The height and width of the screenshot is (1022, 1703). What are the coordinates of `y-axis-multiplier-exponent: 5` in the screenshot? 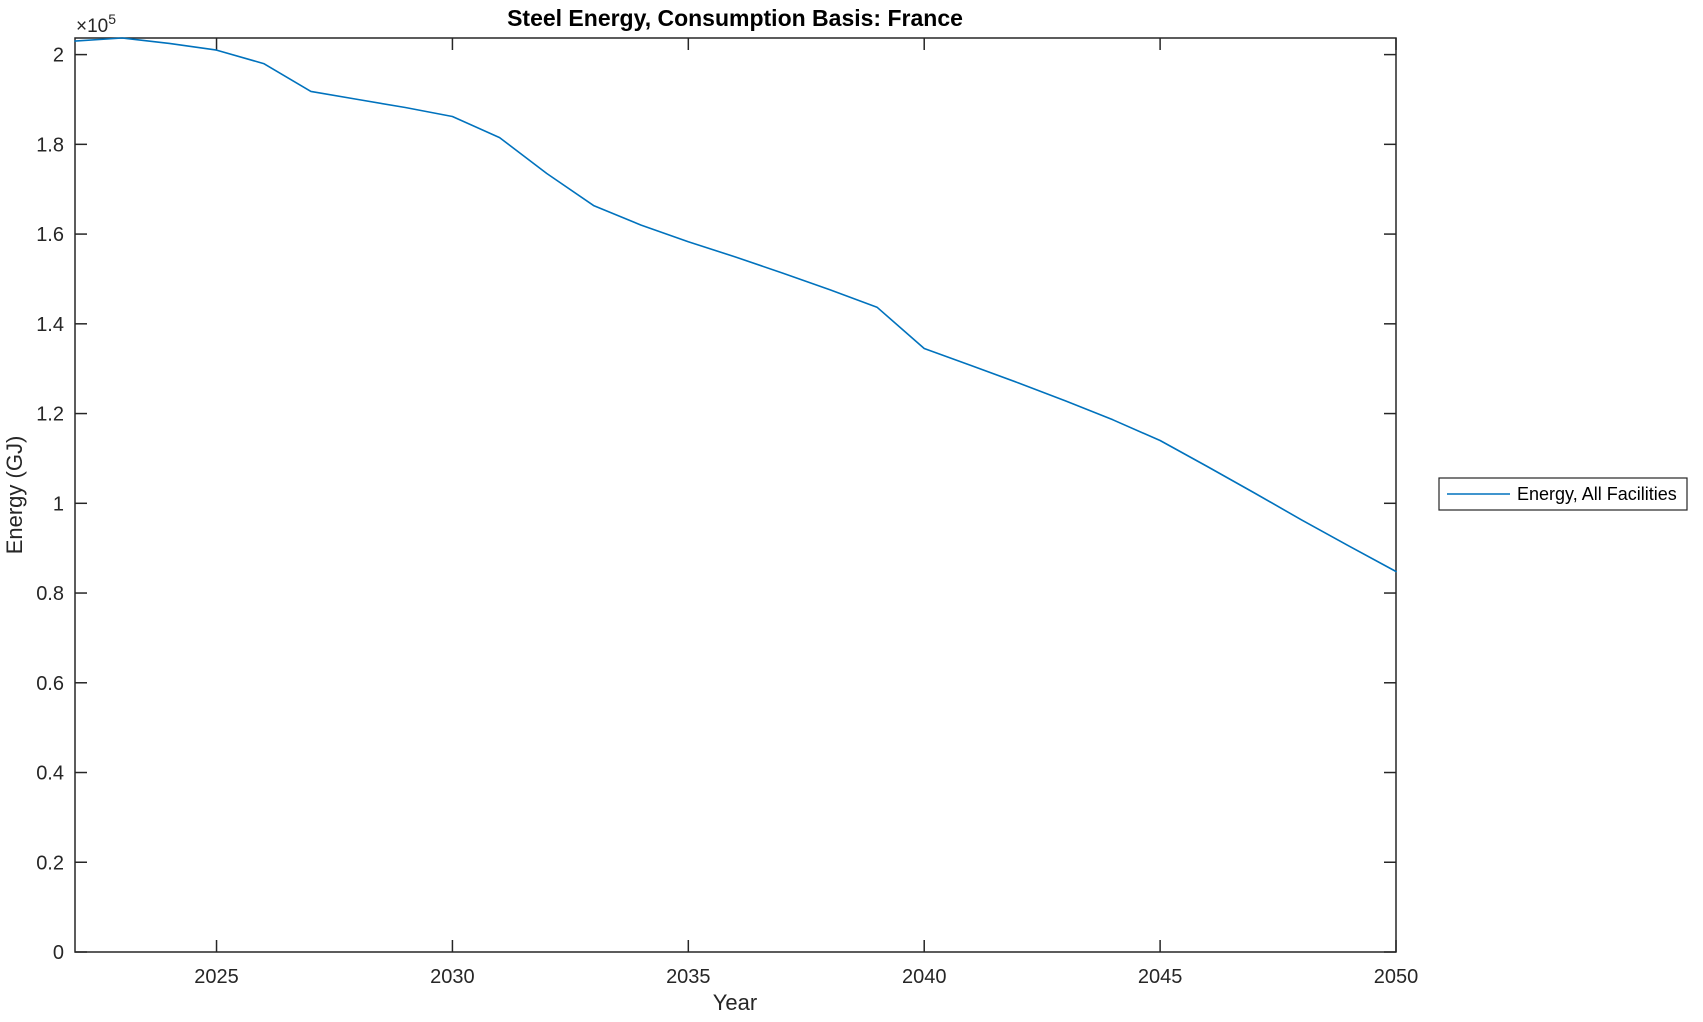 It's located at (112, 19).